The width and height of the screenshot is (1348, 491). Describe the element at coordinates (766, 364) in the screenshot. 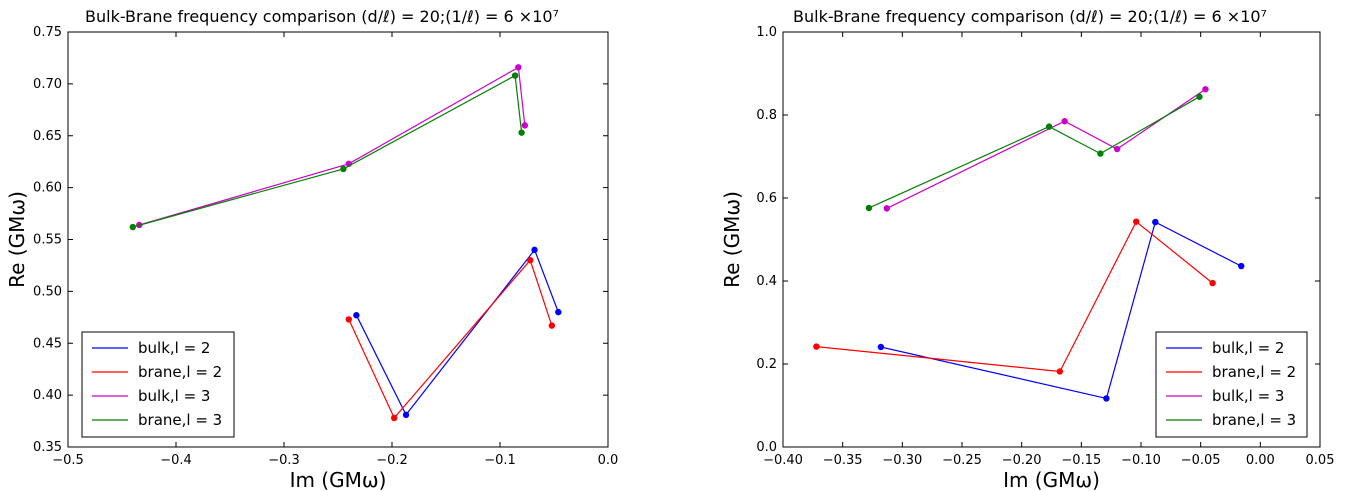

I see `y-tick-label: 0.2` at that location.